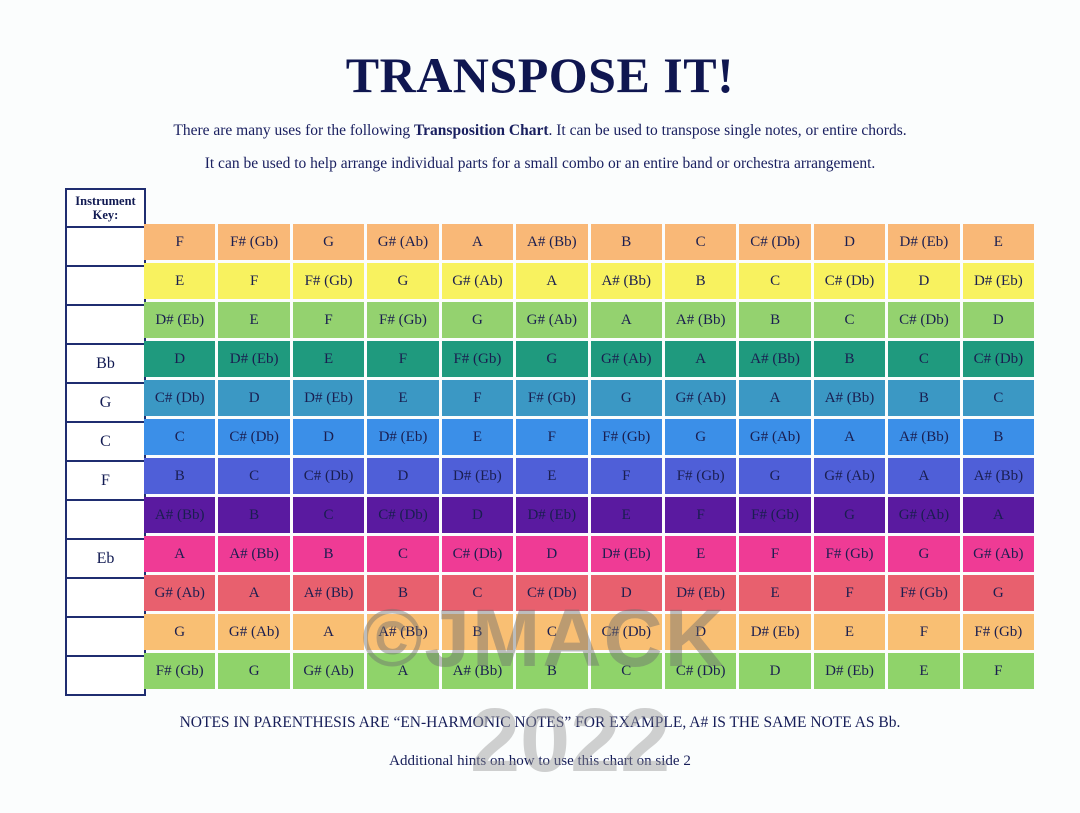 Image resolution: width=1080 pixels, height=813 pixels. What do you see at coordinates (105, 559) in the screenshot?
I see `instrument-key-cell: Eb` at bounding box center [105, 559].